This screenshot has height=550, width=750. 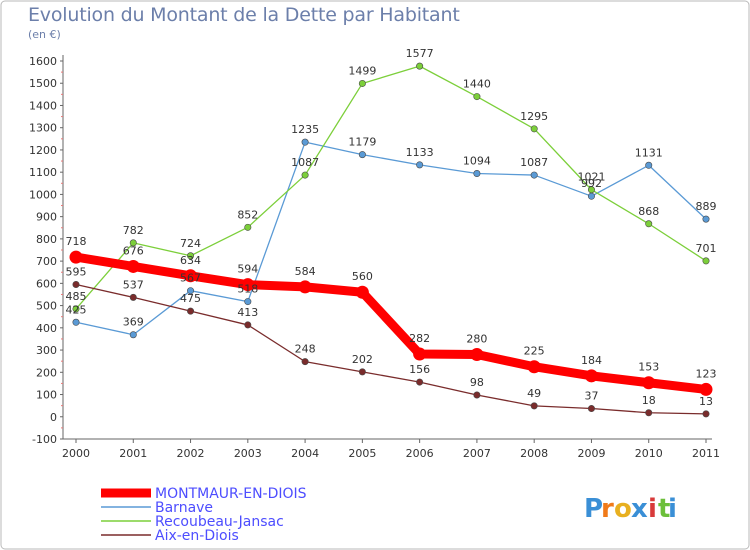 I want to click on data-label: 280, so click(x=476, y=339).